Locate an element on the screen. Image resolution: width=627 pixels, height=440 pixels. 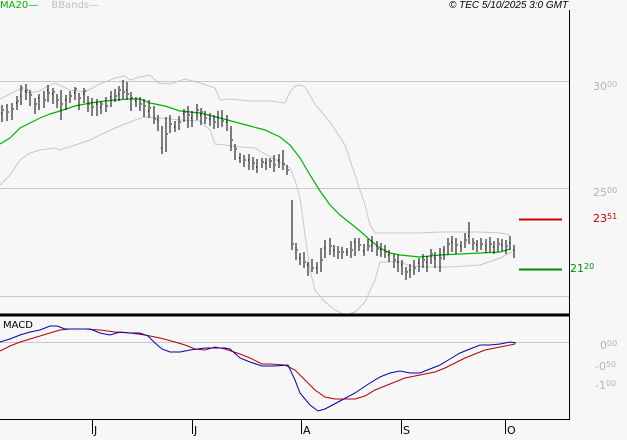
macd-title: MACD is located at coordinates (18, 325).